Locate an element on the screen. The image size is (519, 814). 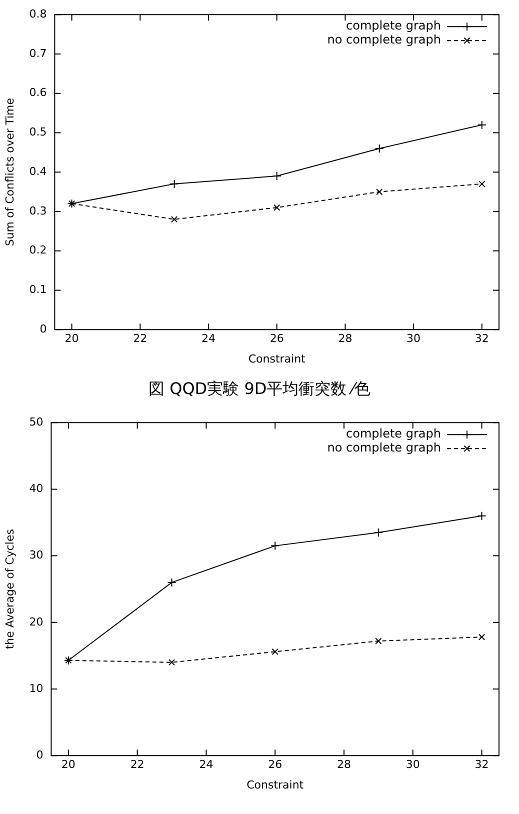
y-tick-label: 0.6 is located at coordinates (38, 93).